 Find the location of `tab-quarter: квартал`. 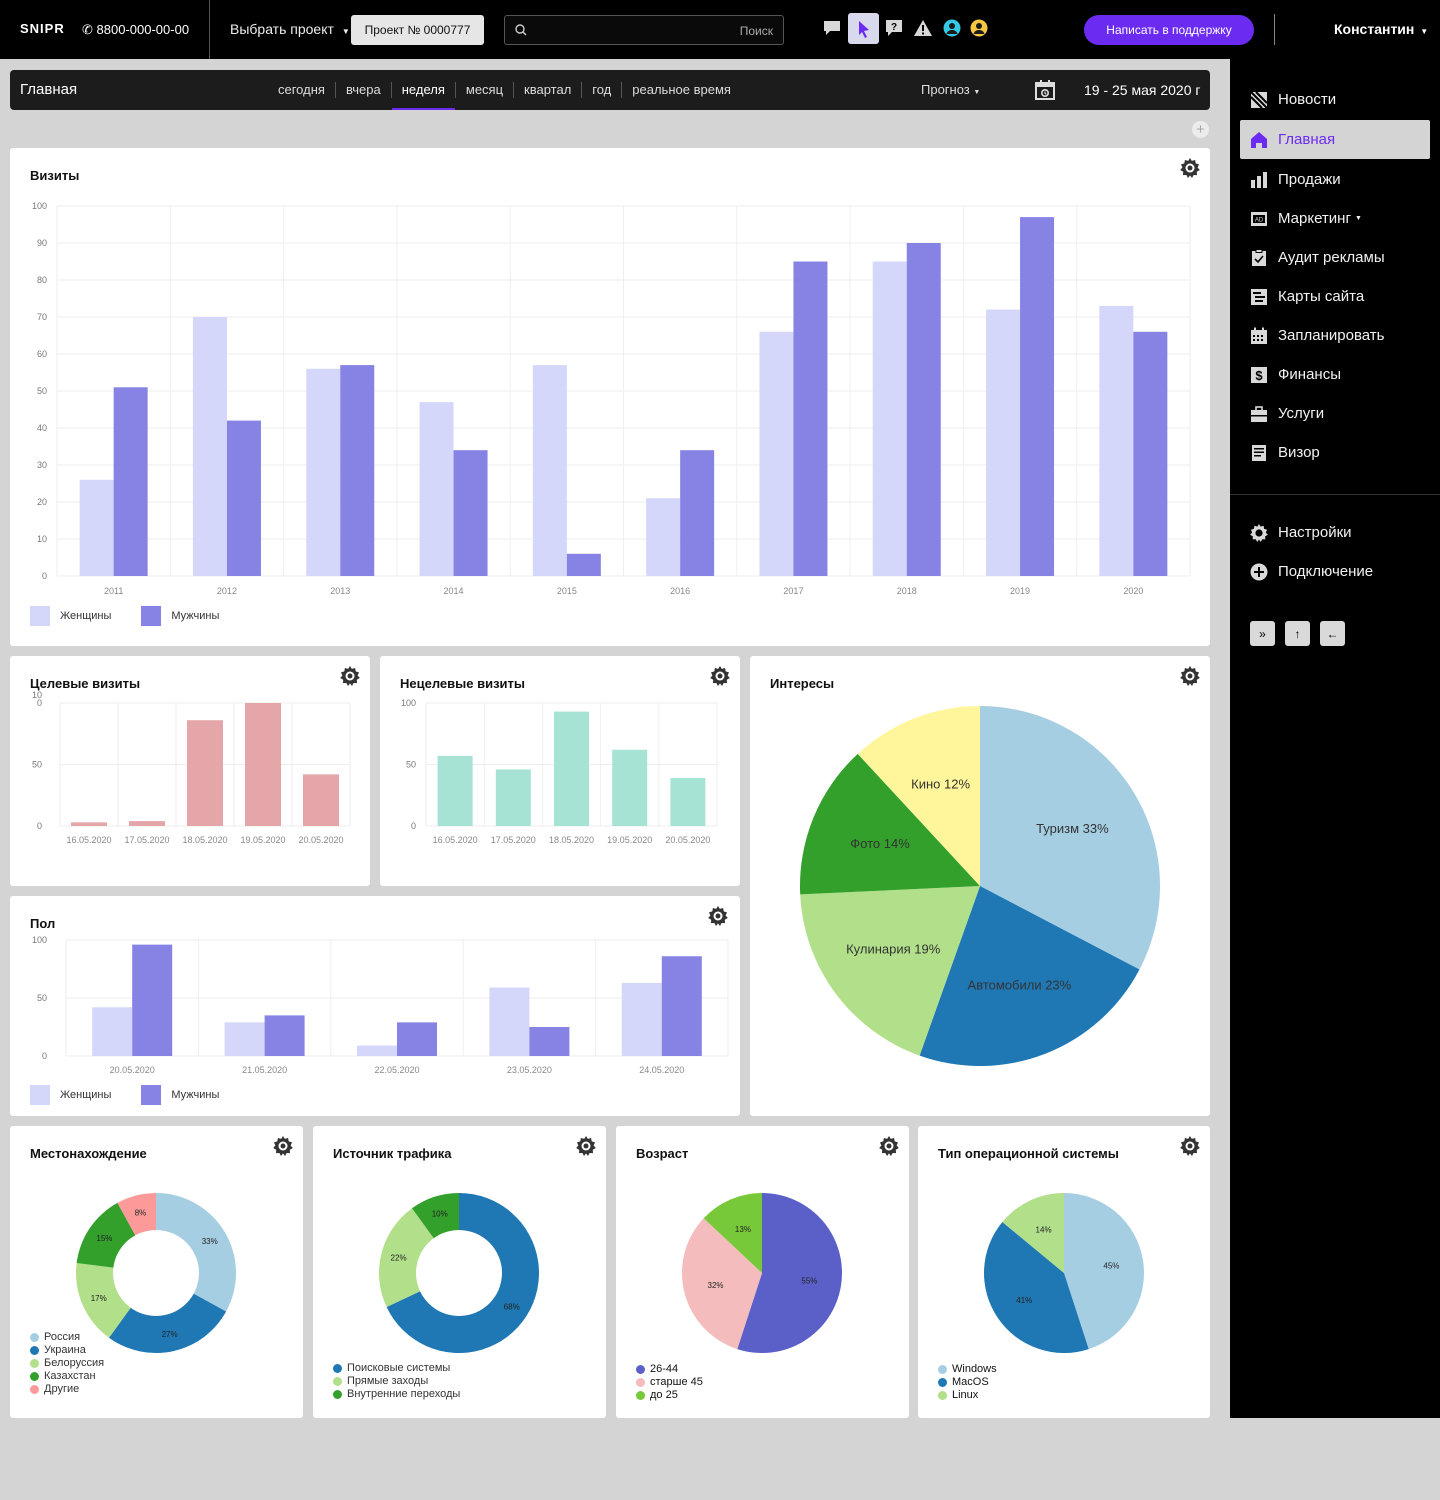

tab-quarter: квартал is located at coordinates (548, 90).